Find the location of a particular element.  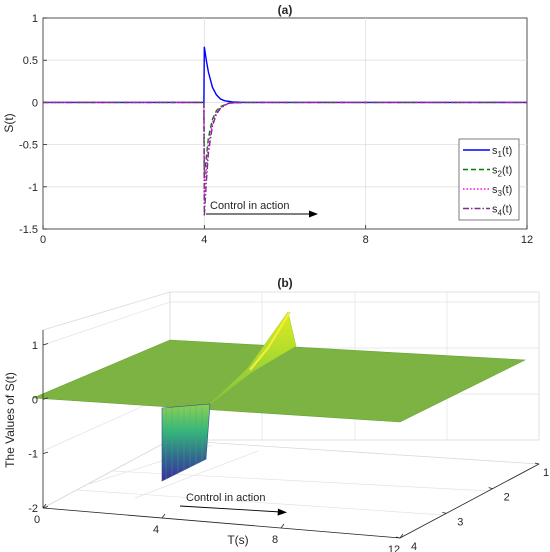

panel-b-ztick-label: 0 is located at coordinates (35, 400).